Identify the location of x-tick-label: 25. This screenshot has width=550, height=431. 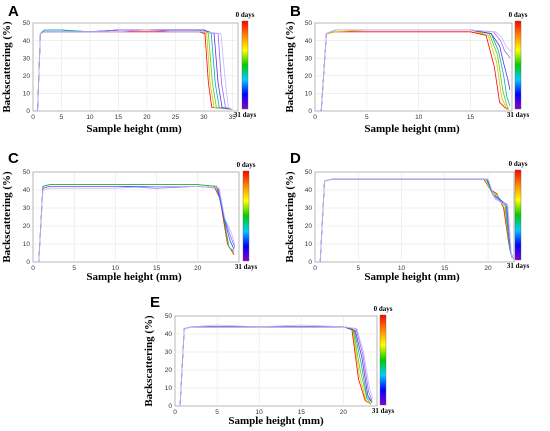
(176, 117).